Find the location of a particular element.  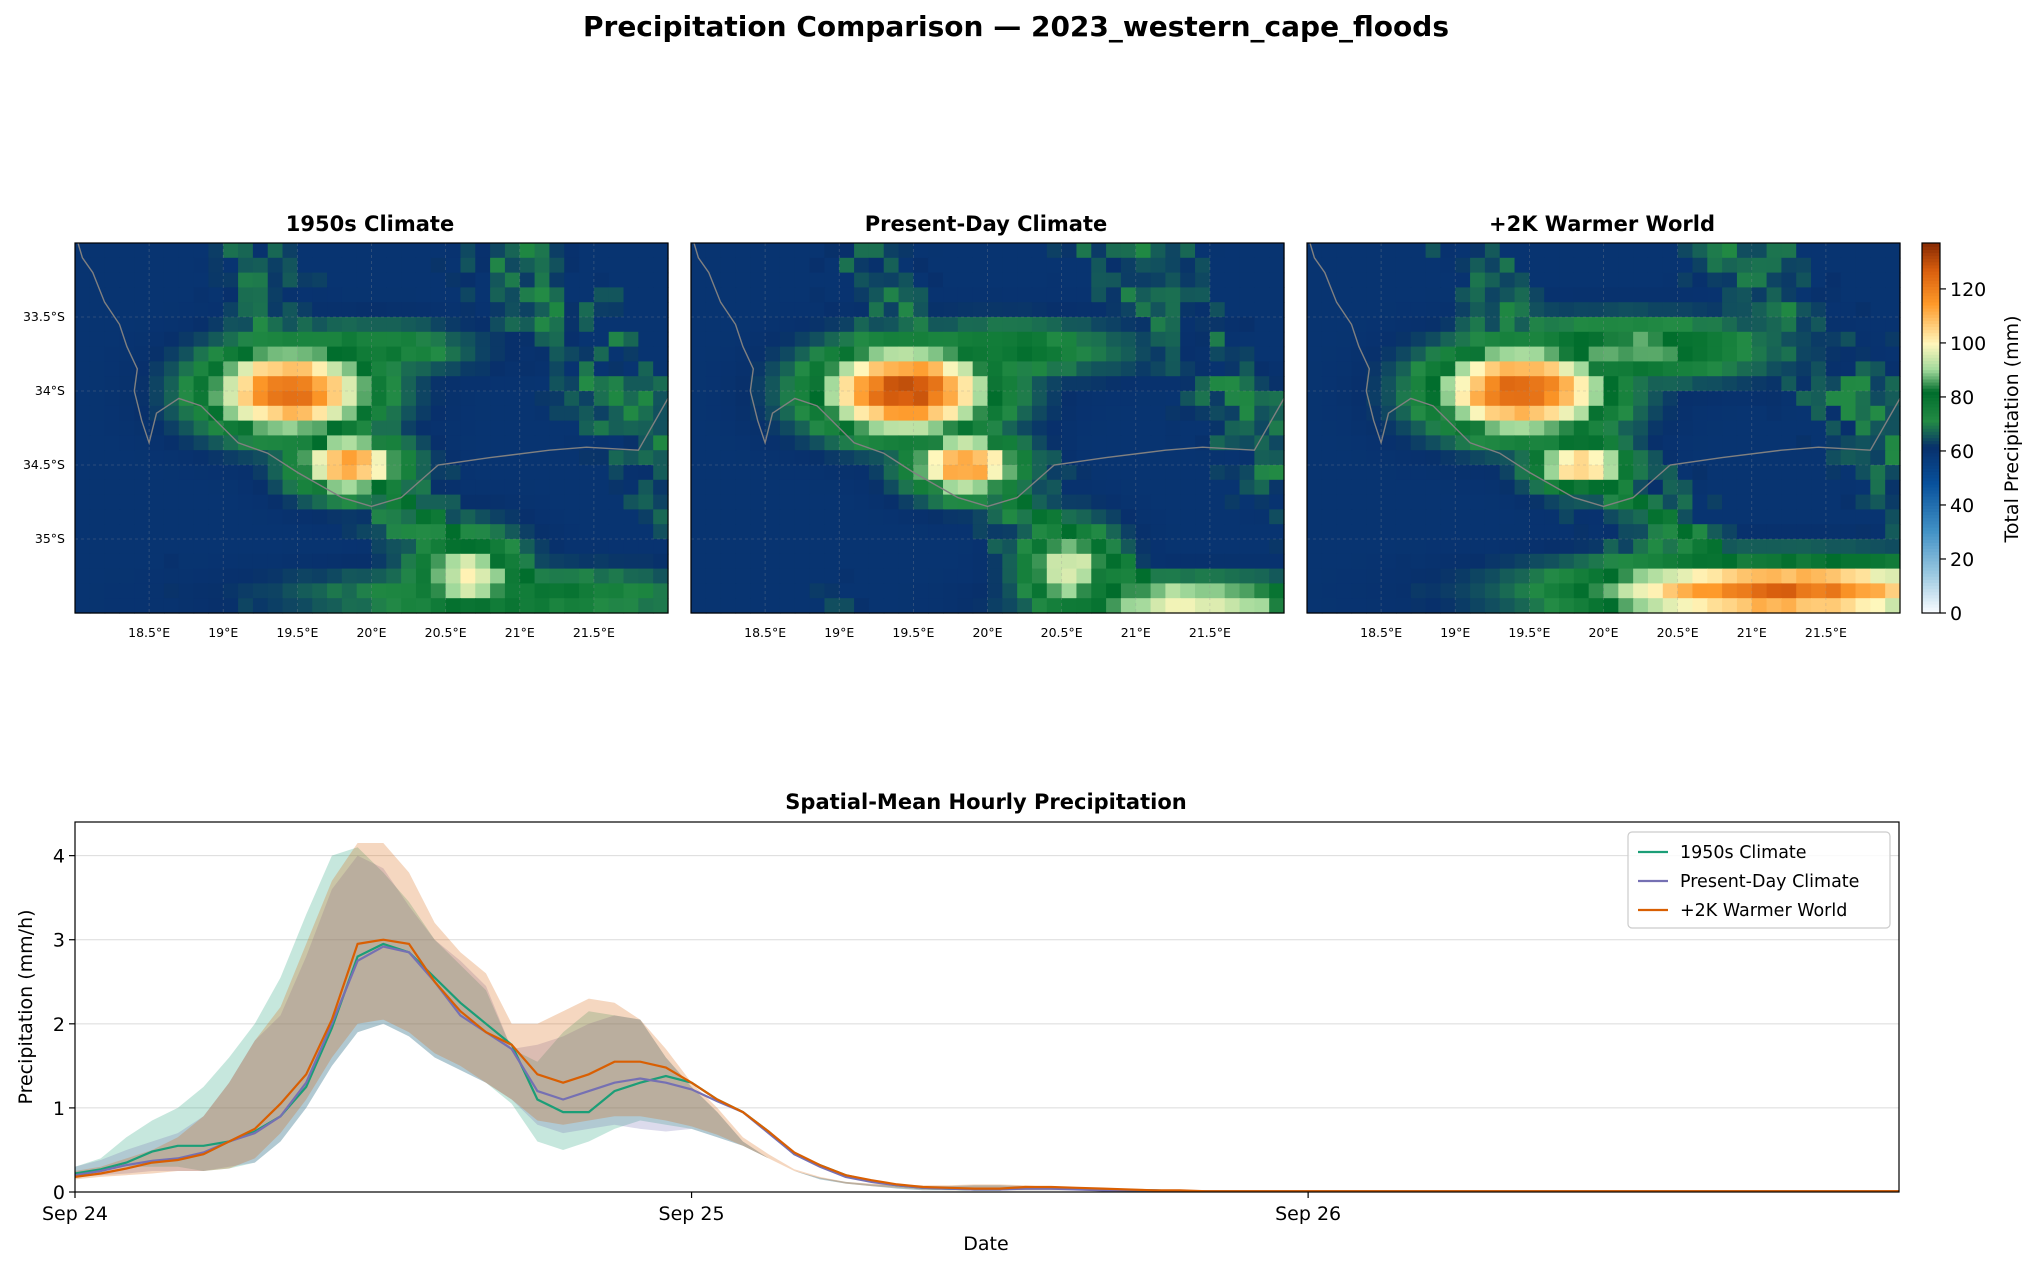

map-xtick-label: 19.5°E is located at coordinates (1529, 632).